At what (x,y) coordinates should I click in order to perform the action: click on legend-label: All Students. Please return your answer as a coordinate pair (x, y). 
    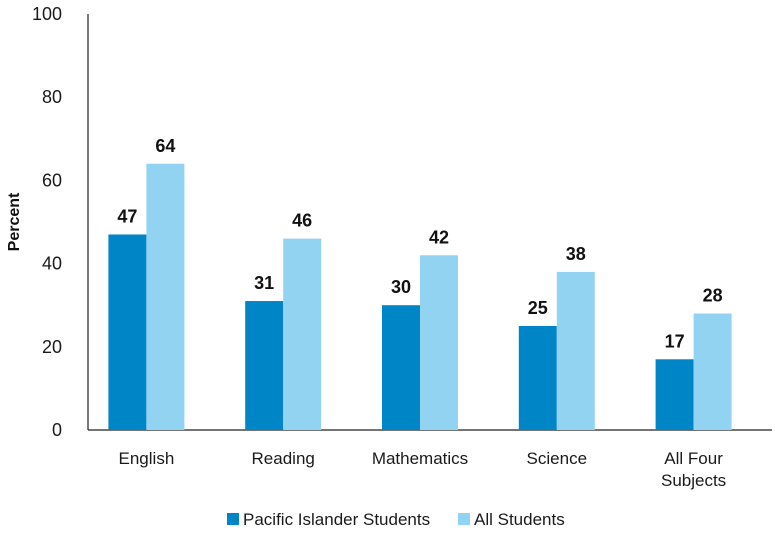
    Looking at the image, I should click on (519, 519).